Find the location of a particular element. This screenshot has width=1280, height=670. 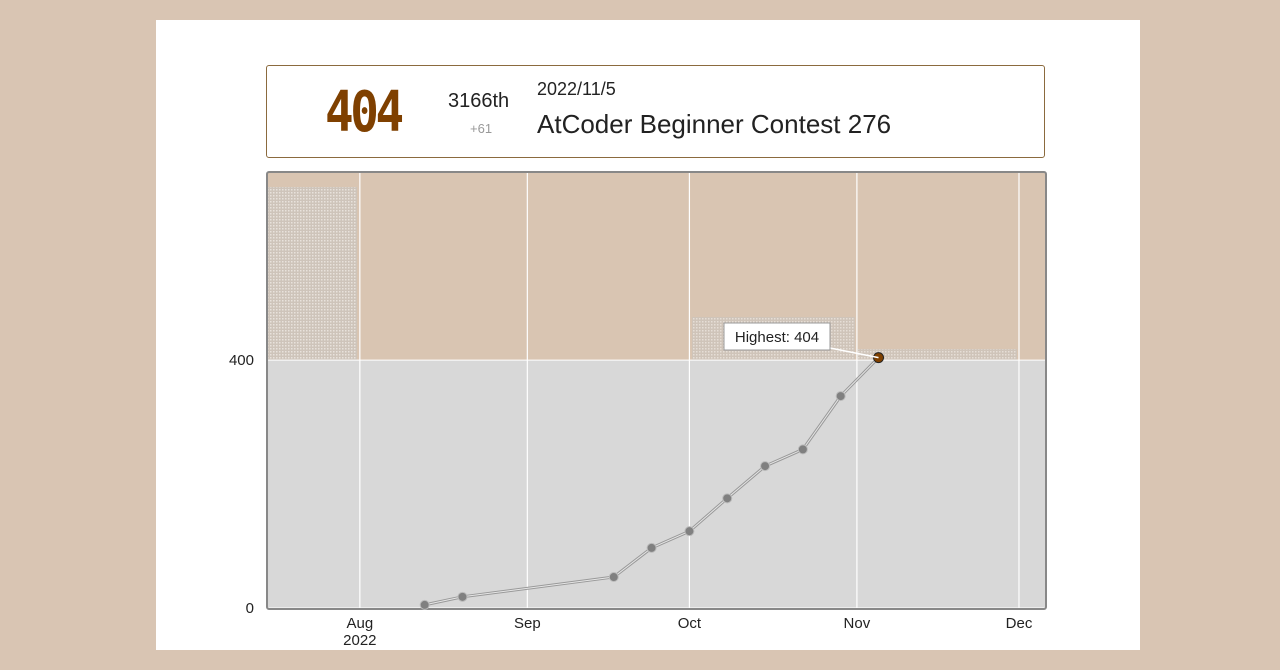

highest-tooltip is located at coordinates (777, 336).